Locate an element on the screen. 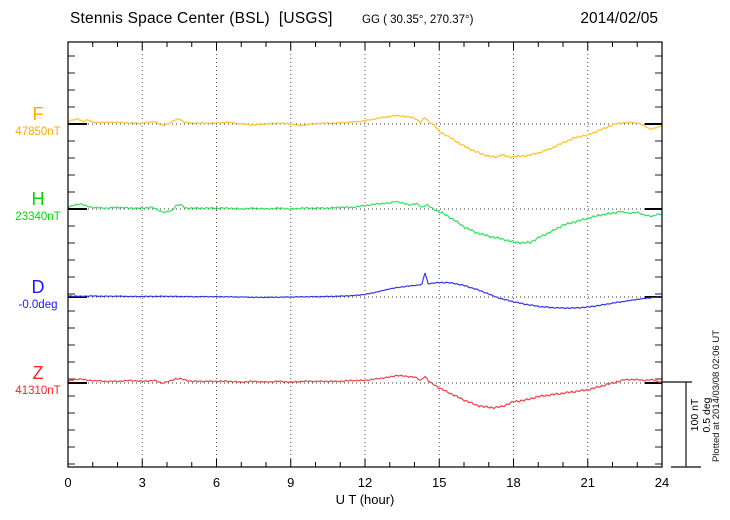 This screenshot has width=730, height=520. channel-baseline-value-d: -0.0deg is located at coordinates (38, 305).